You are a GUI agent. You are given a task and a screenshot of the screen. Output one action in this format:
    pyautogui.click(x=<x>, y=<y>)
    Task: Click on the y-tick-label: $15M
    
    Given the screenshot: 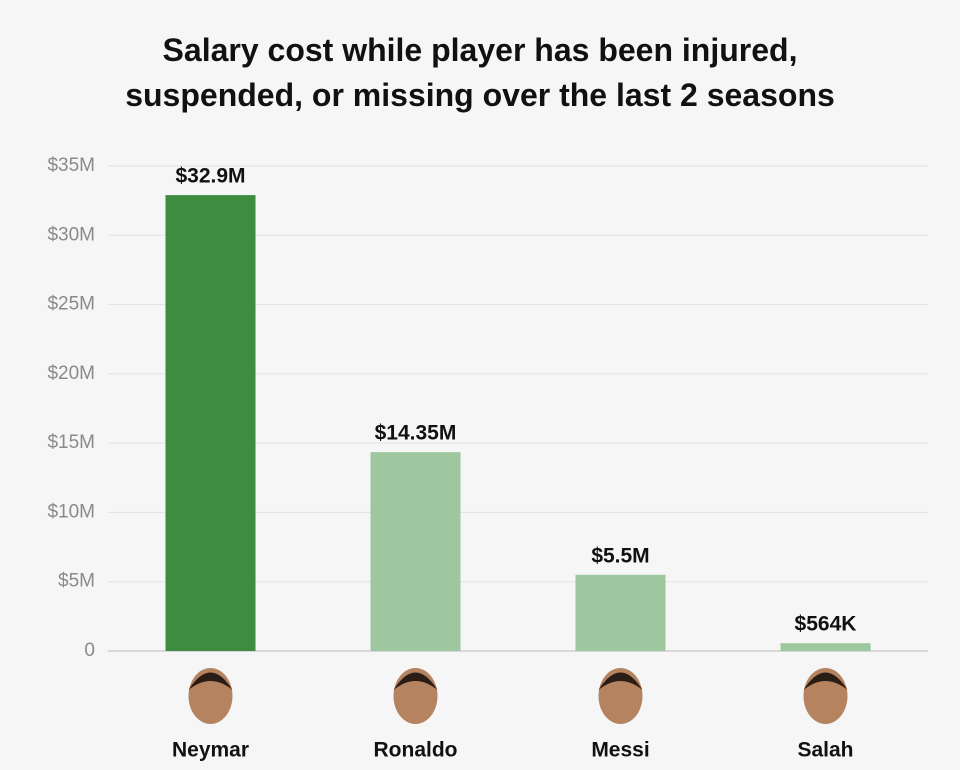 What is the action you would take?
    pyautogui.click(x=71, y=442)
    